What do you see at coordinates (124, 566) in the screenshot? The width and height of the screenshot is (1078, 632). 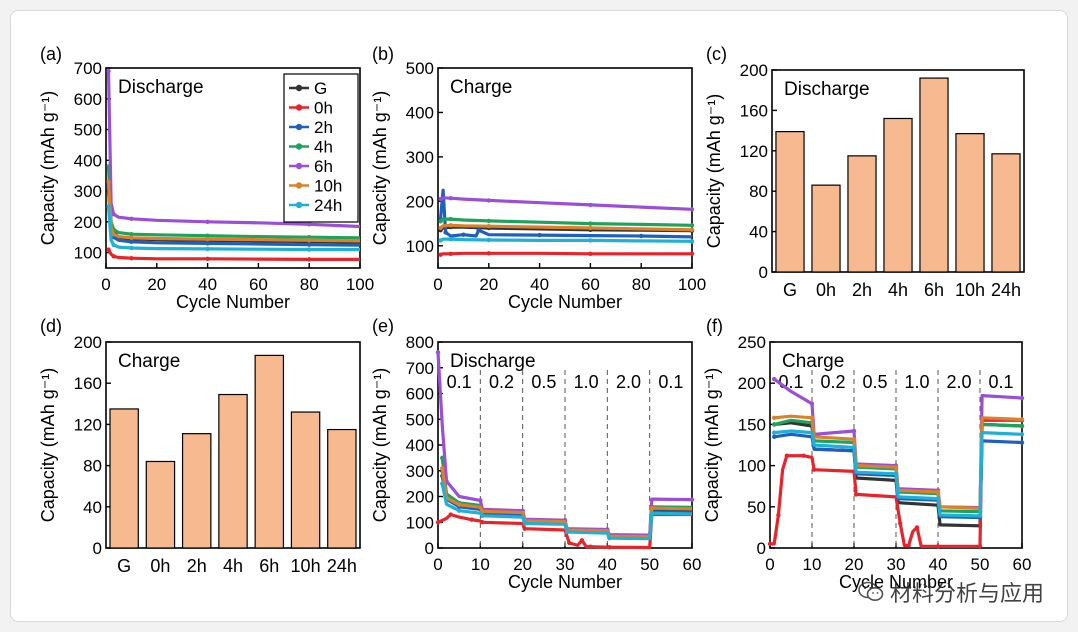 I see `x-tick-label-d: G` at bounding box center [124, 566].